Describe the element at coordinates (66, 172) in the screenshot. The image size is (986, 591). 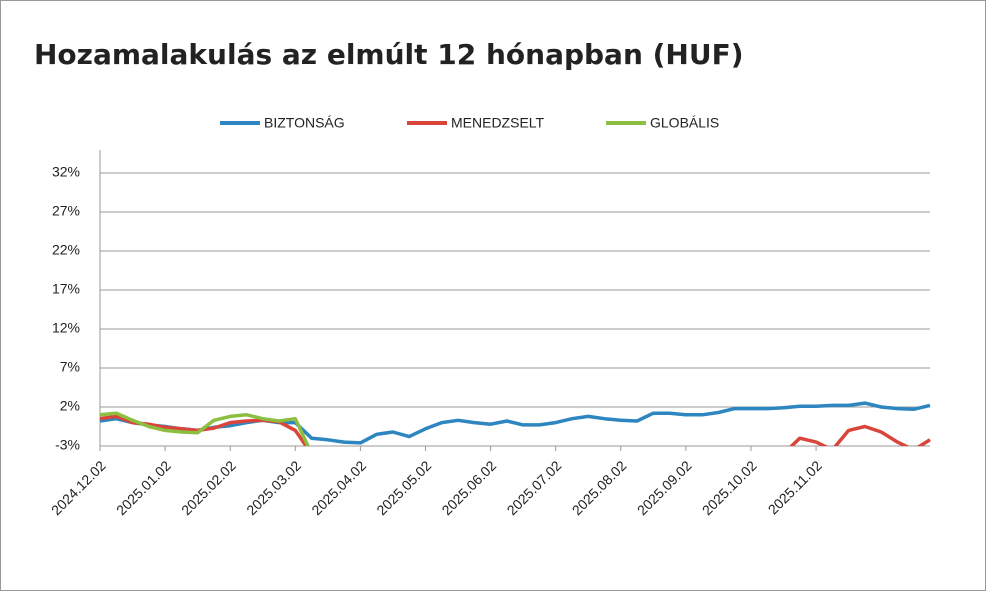
I see `y-tick-label: 32%` at that location.